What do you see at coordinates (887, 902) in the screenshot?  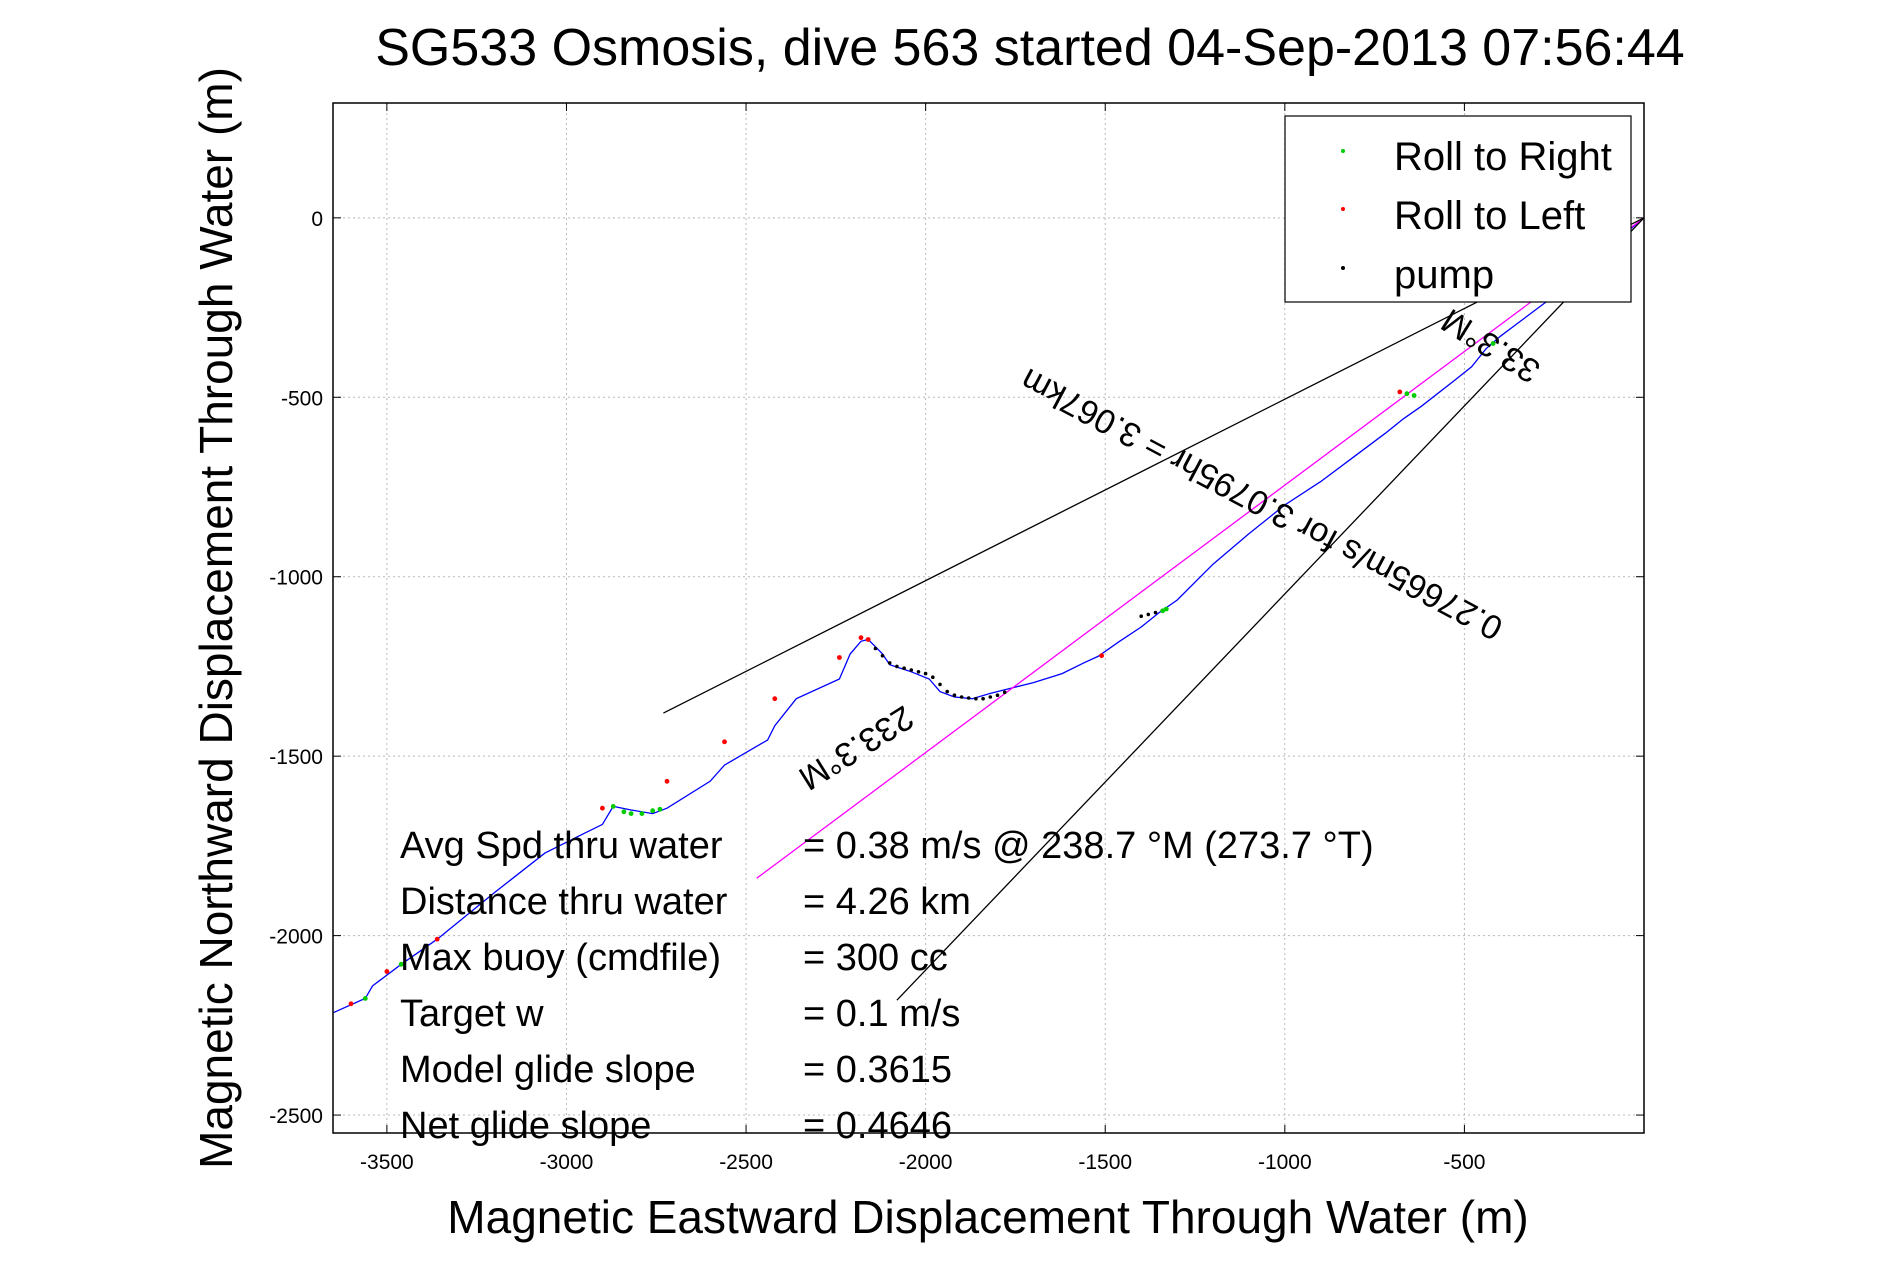 I see `stat-value: = 4.26 km` at bounding box center [887, 902].